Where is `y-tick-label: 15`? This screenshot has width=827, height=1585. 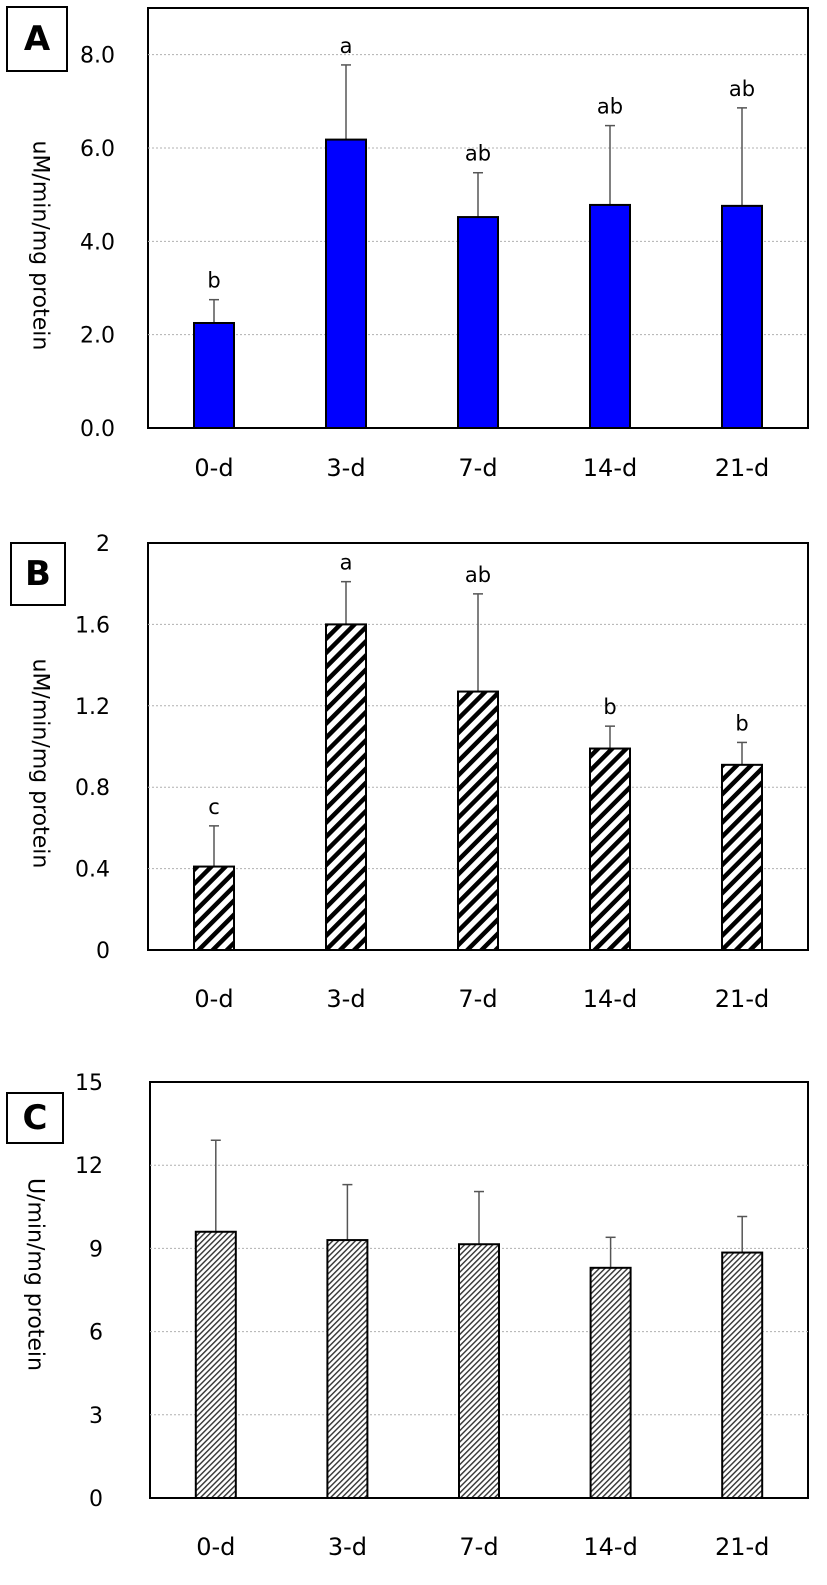 y-tick-label: 15 is located at coordinates (89, 1083).